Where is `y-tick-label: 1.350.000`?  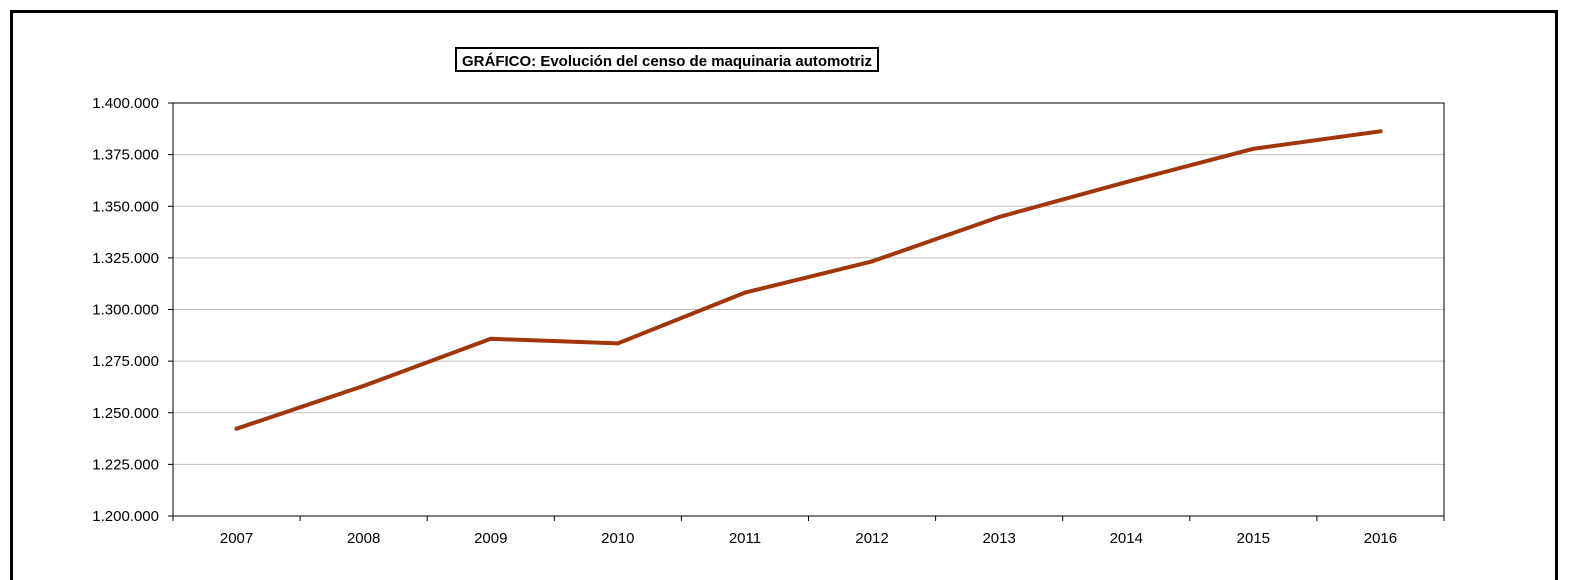
y-tick-label: 1.350.000 is located at coordinates (125, 206).